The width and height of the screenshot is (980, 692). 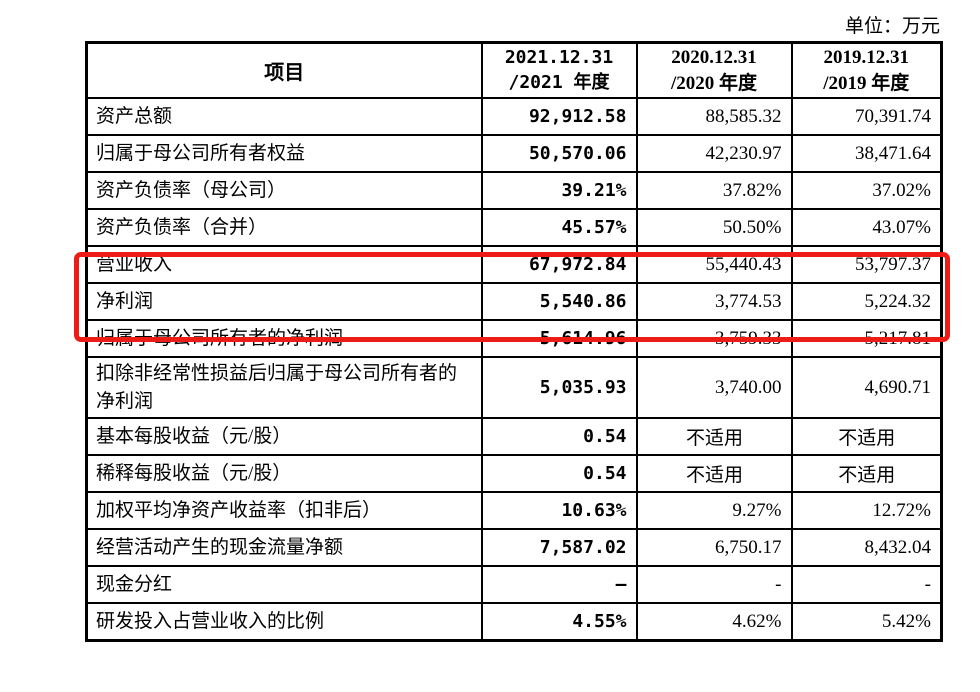 I want to click on value-2021: 67,972.84, so click(x=559, y=265).